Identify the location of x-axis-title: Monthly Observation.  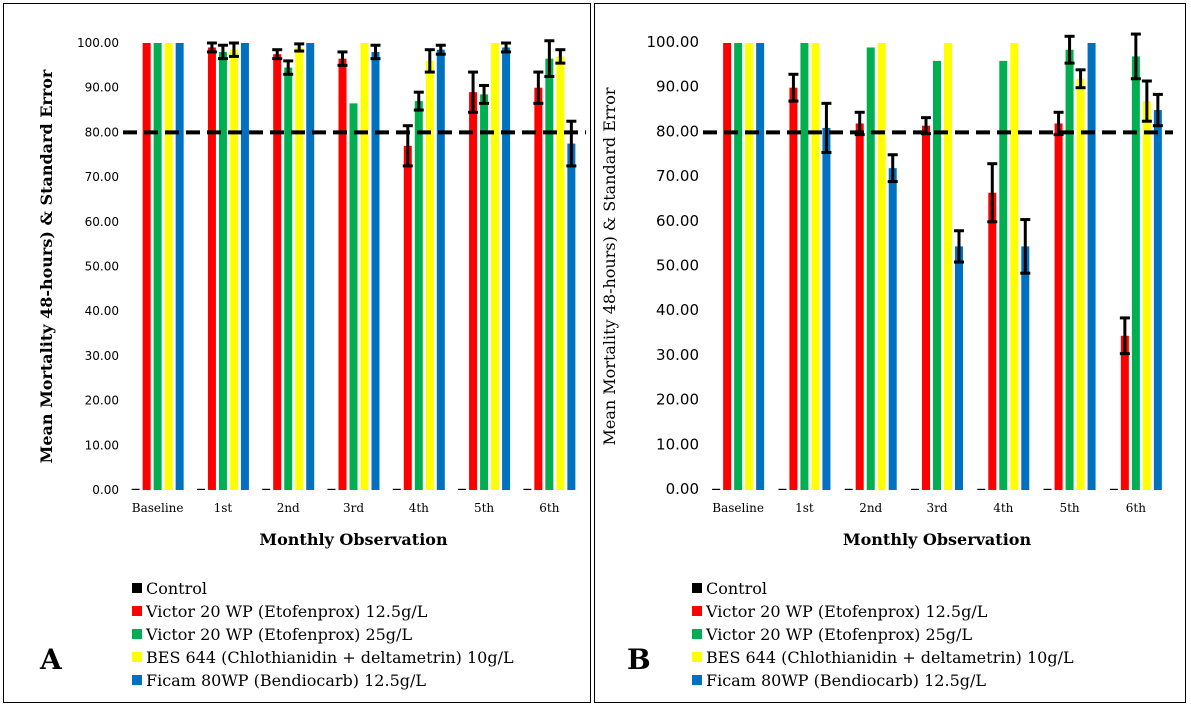
(353, 539).